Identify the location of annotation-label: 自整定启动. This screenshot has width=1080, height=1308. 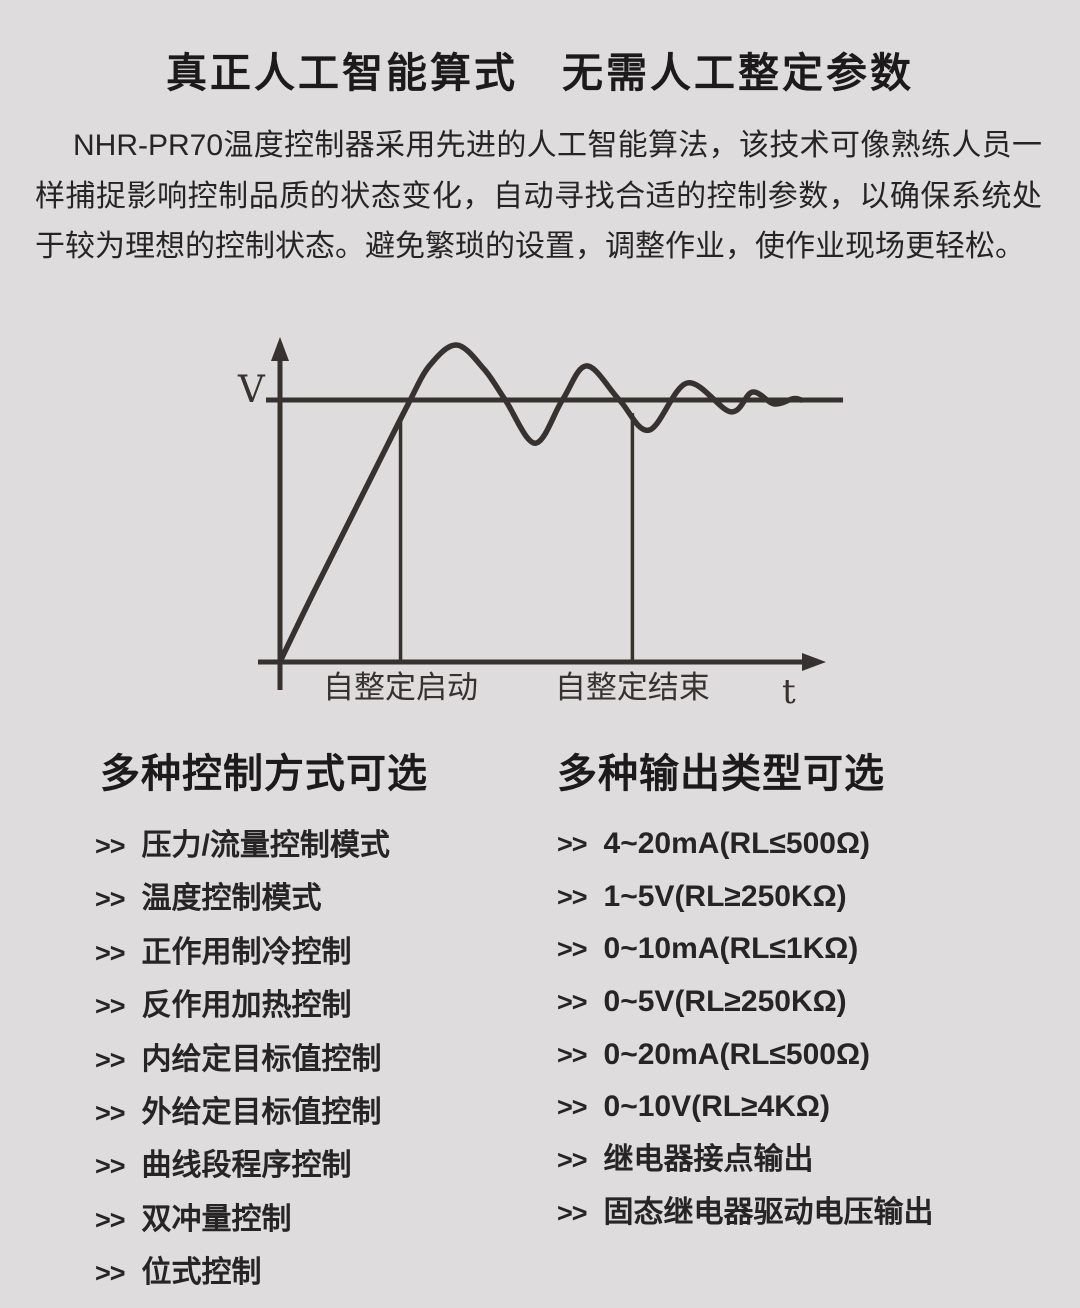
(400, 688).